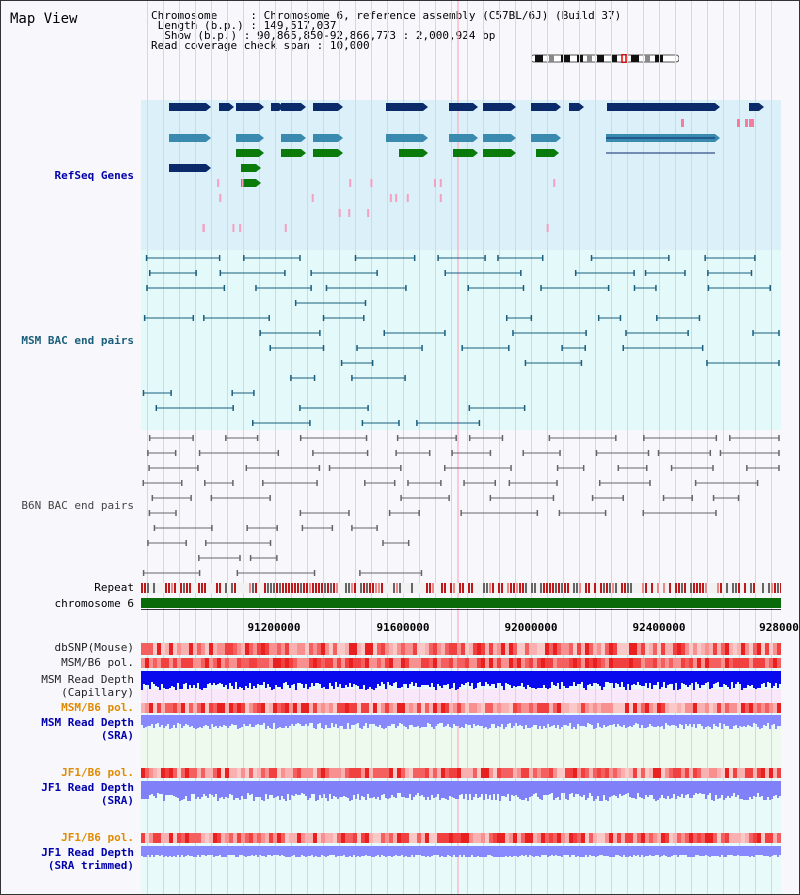  What do you see at coordinates (248, 183) in the screenshot?
I see `refseq-gene-row5` at bounding box center [248, 183].